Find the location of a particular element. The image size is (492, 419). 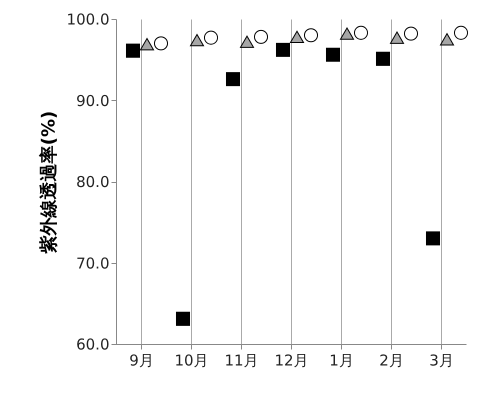

x-tick-label: 11月 is located at coordinates (241, 361).